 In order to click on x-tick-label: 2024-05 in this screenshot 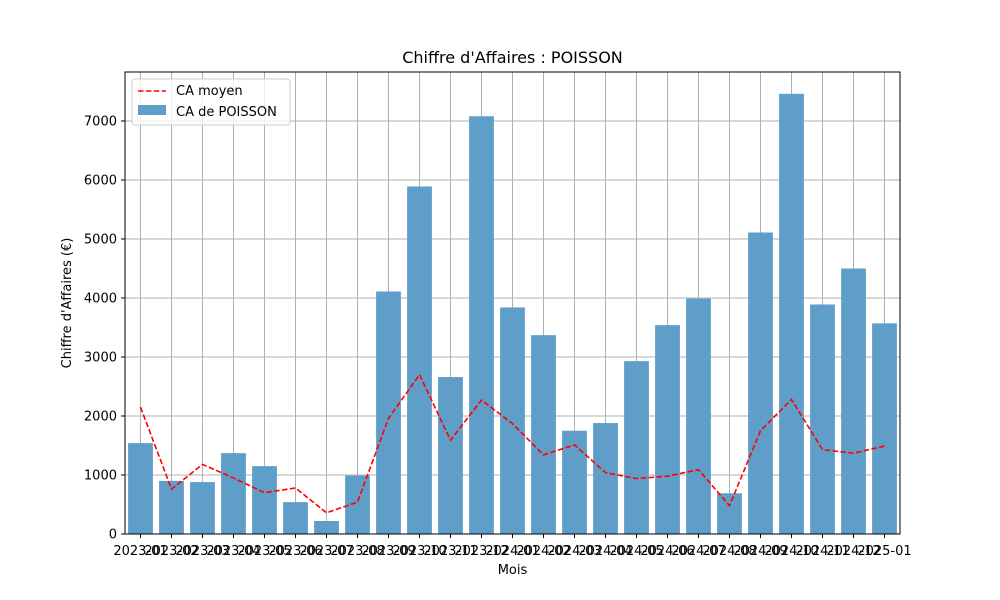, I will do `click(636, 551)`.